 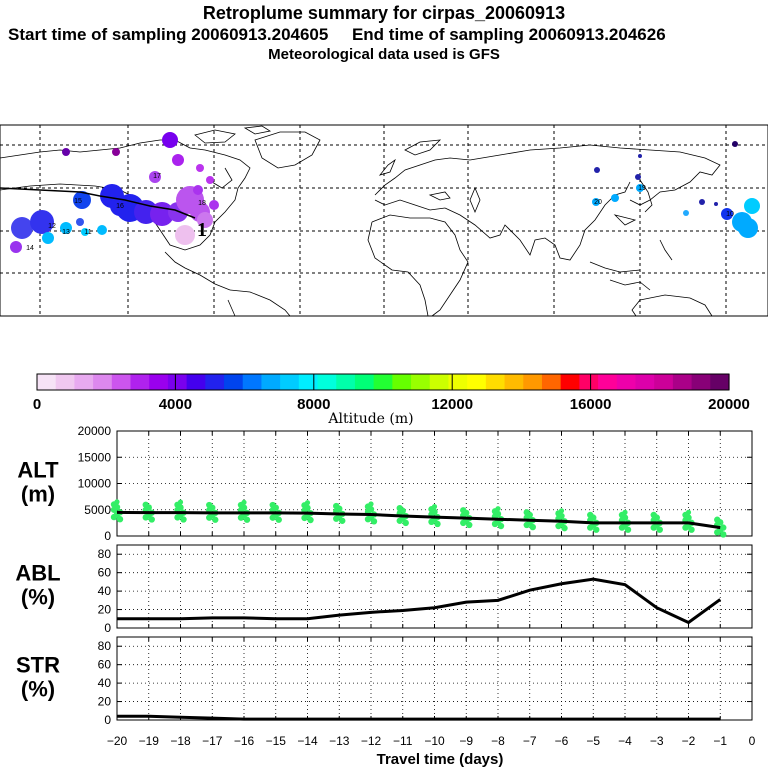 I want to click on colorbar-tick-label: 0, so click(x=37, y=404).